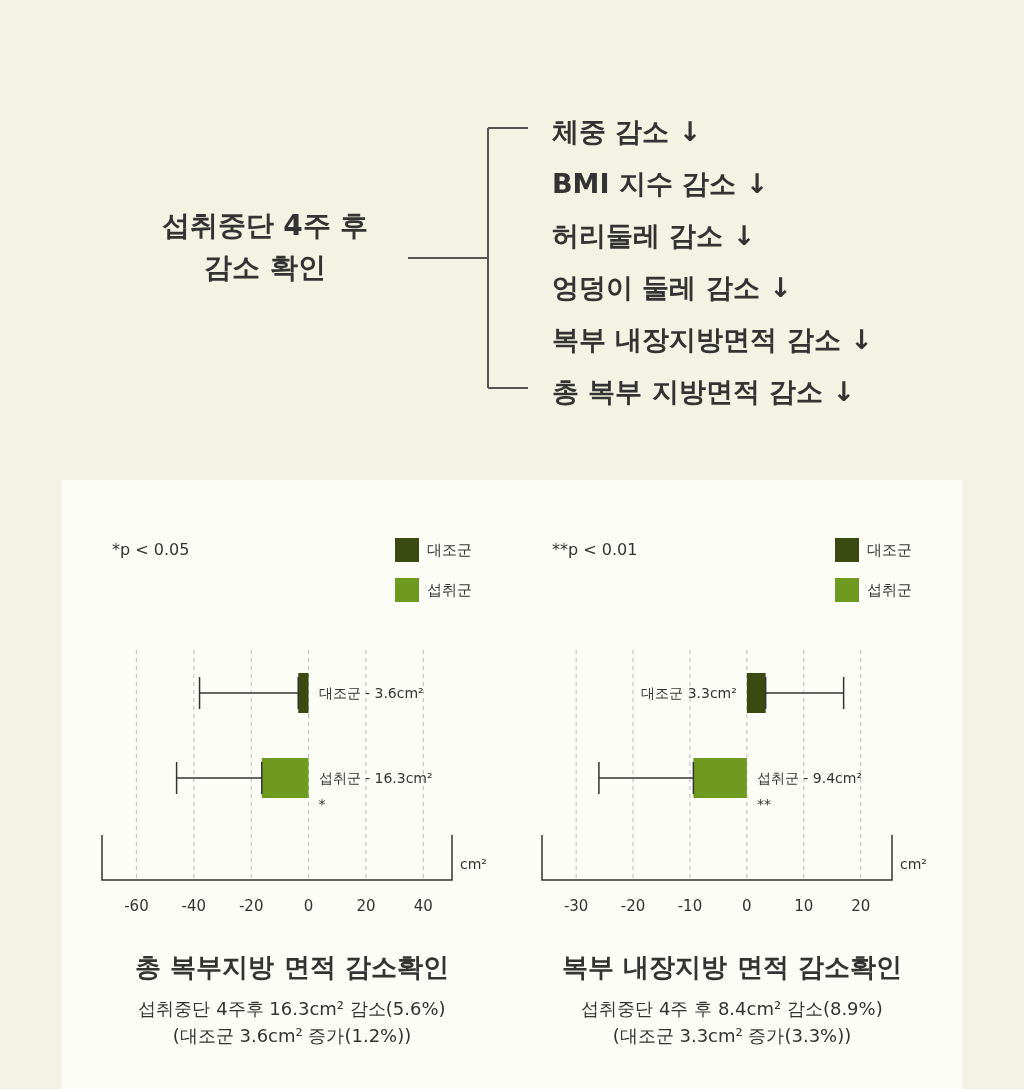 Image resolution: width=1024 pixels, height=1092 pixels. I want to click on text: BMI 지수 감소 ↓, so click(661, 184).